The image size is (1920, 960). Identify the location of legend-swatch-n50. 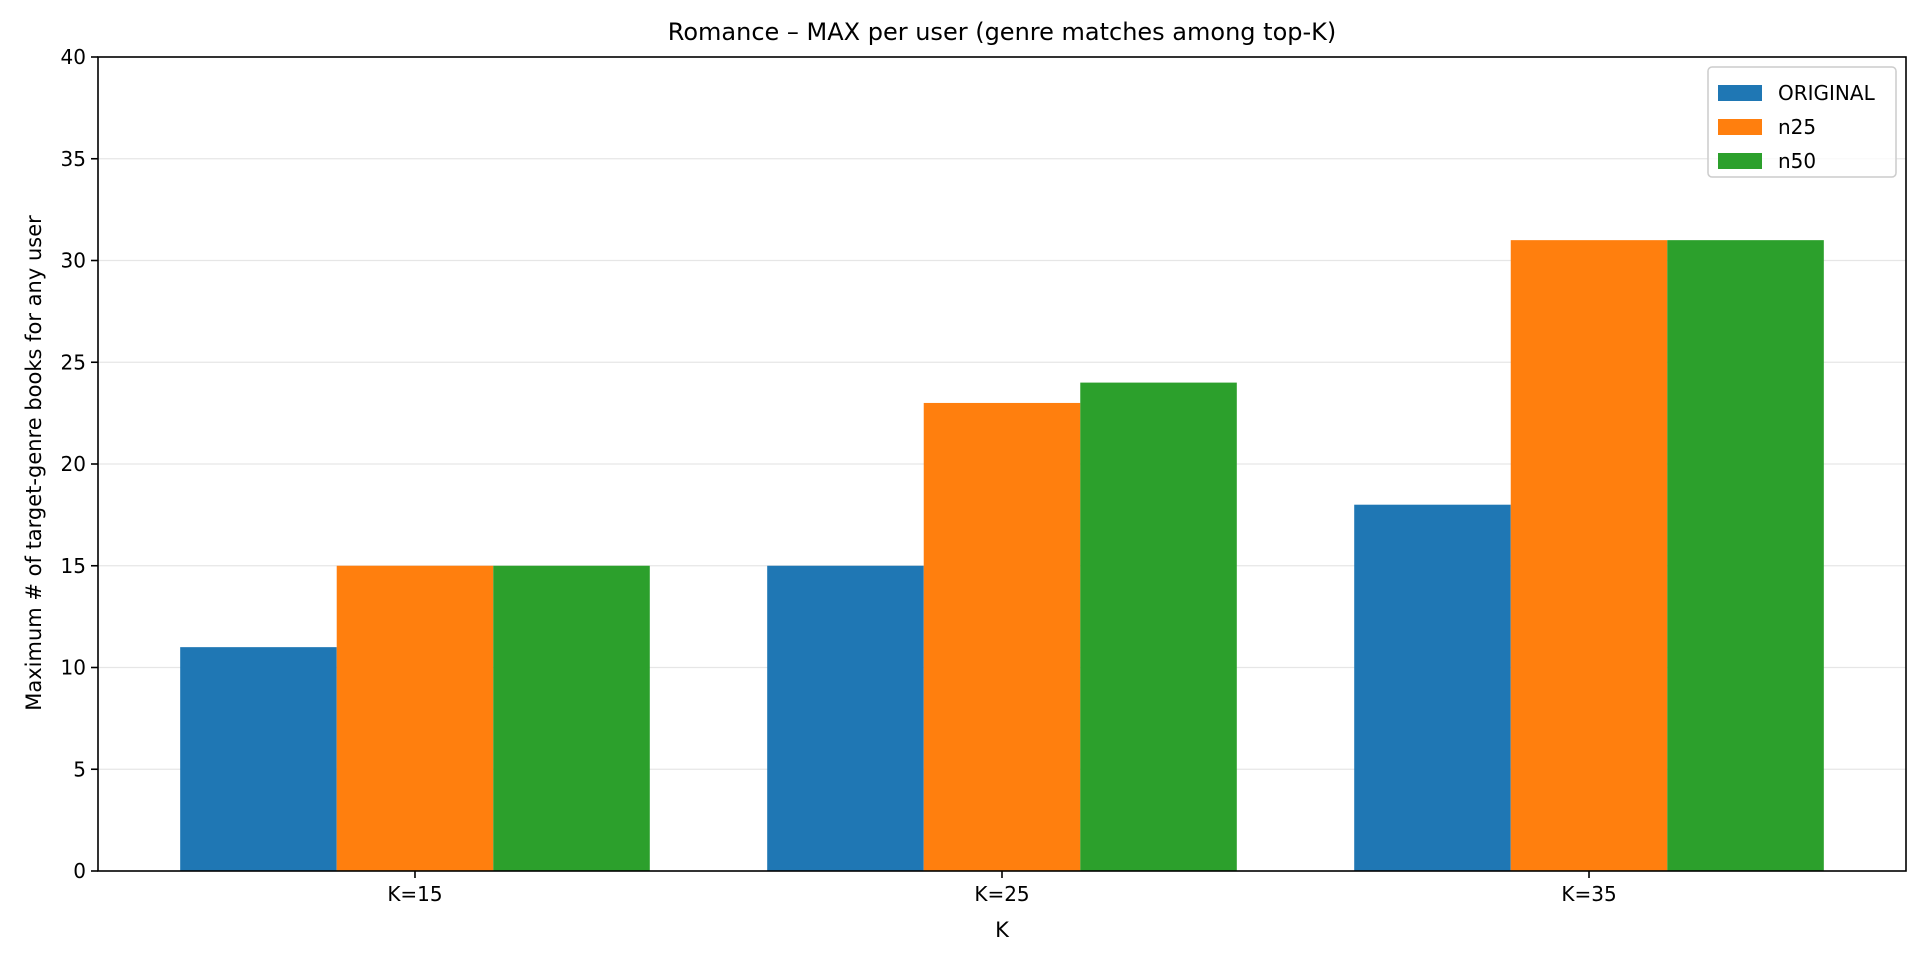
(1740, 161).